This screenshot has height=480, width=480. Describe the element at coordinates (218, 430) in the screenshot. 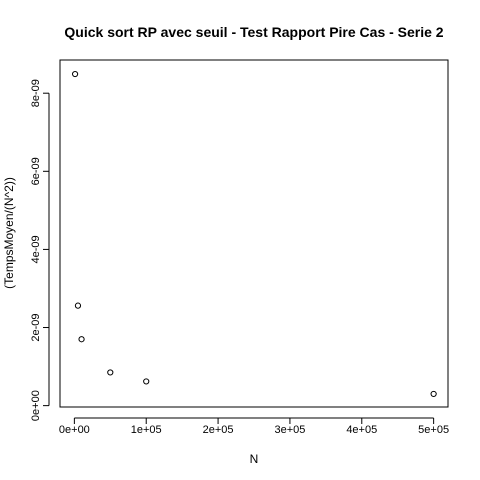

I see `x-tick-label: 2e+05` at that location.